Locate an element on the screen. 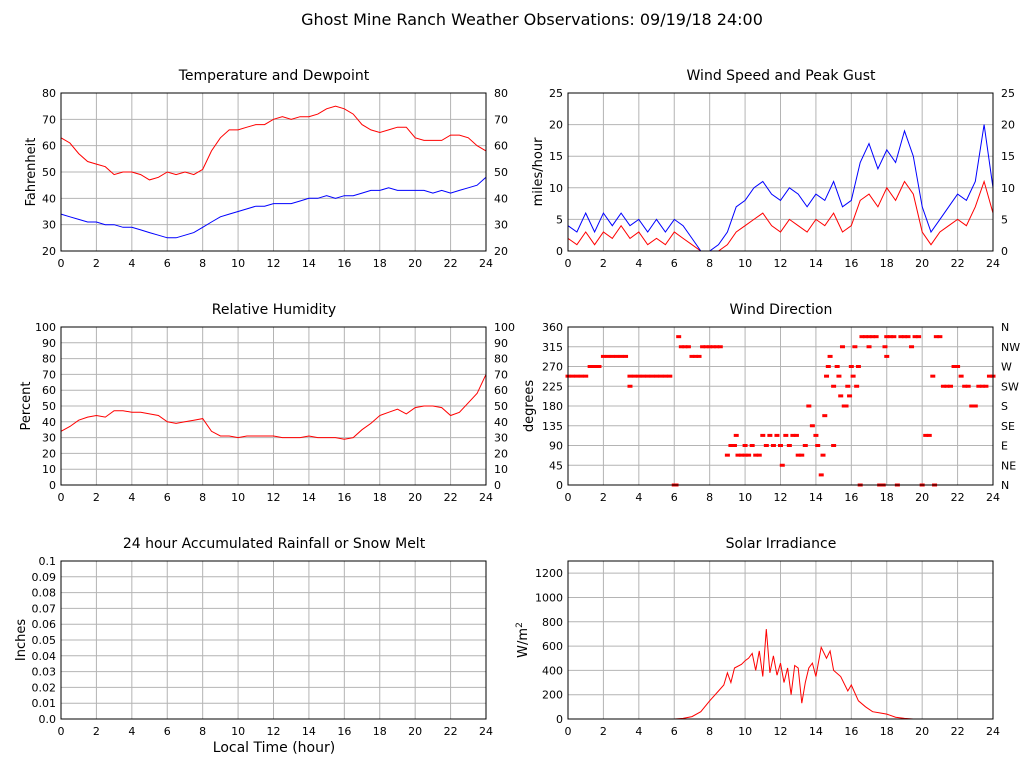  y-tick-label: 0.02 is located at coordinates (44, 687).